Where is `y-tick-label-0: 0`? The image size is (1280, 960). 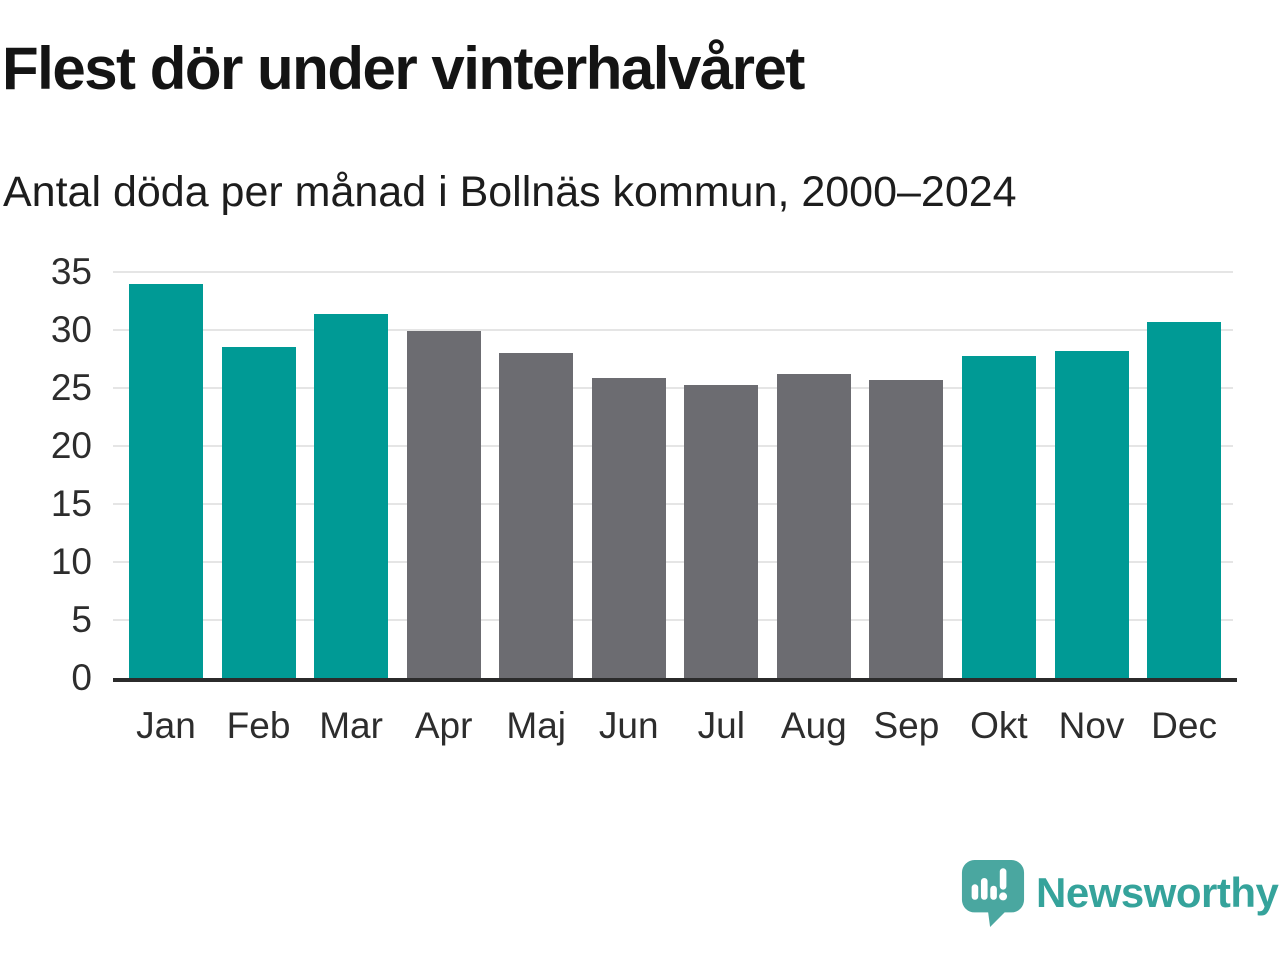
y-tick-label-0: 0 is located at coordinates (81, 677).